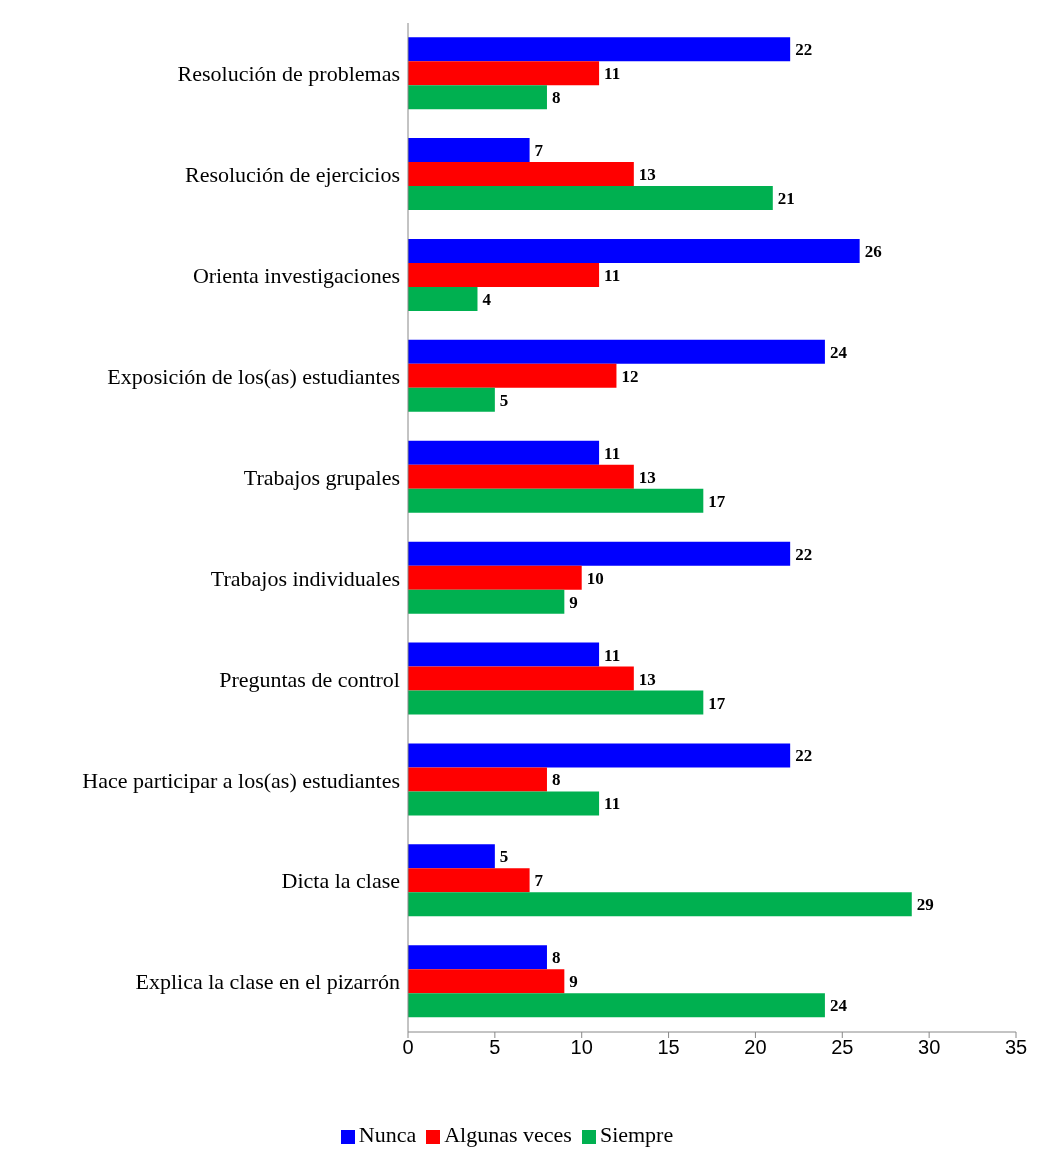 This screenshot has height=1164, width=1044. Describe the element at coordinates (1016, 1047) in the screenshot. I see `x-tick-label: 35` at that location.